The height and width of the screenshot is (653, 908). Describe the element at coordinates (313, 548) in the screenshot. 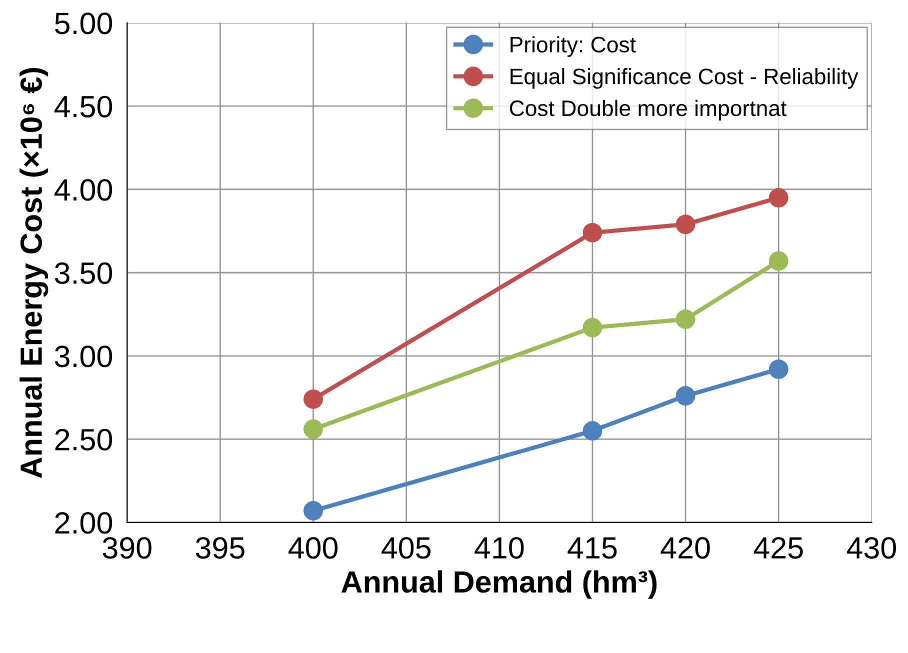

I see `x-tick-label: 400` at that location.